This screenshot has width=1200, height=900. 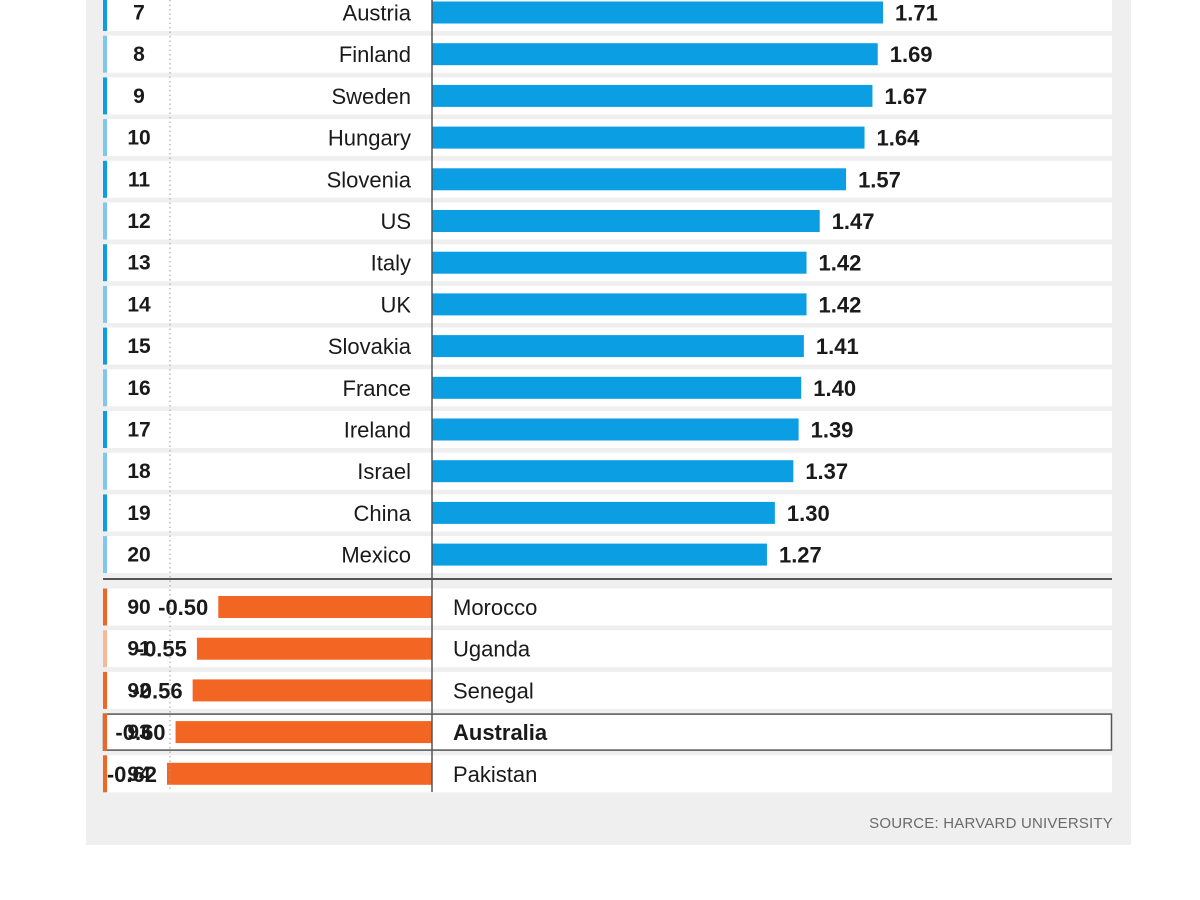 I want to click on bar-italy, so click(x=619, y=262).